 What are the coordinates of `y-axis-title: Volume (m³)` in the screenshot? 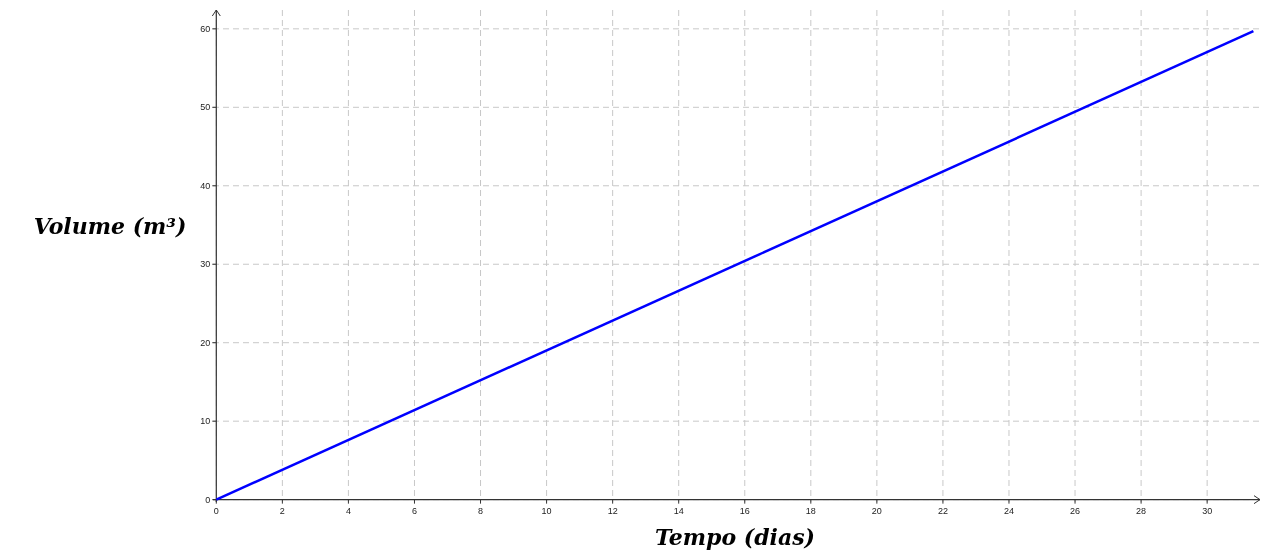 It's located at (110, 226).